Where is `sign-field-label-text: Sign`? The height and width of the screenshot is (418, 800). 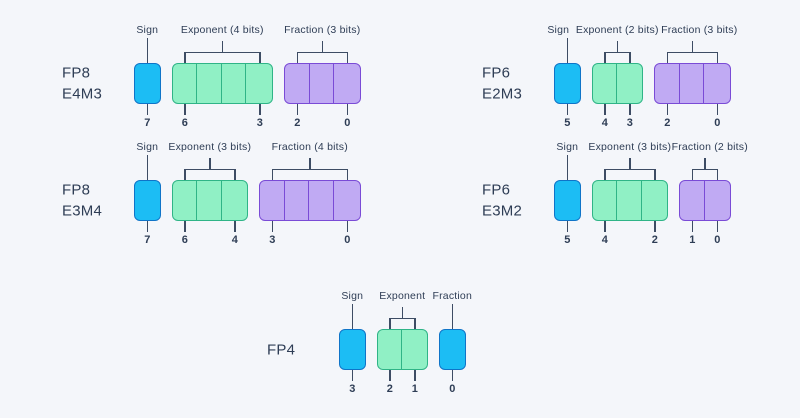
sign-field-label-text: Sign is located at coordinates (352, 296).